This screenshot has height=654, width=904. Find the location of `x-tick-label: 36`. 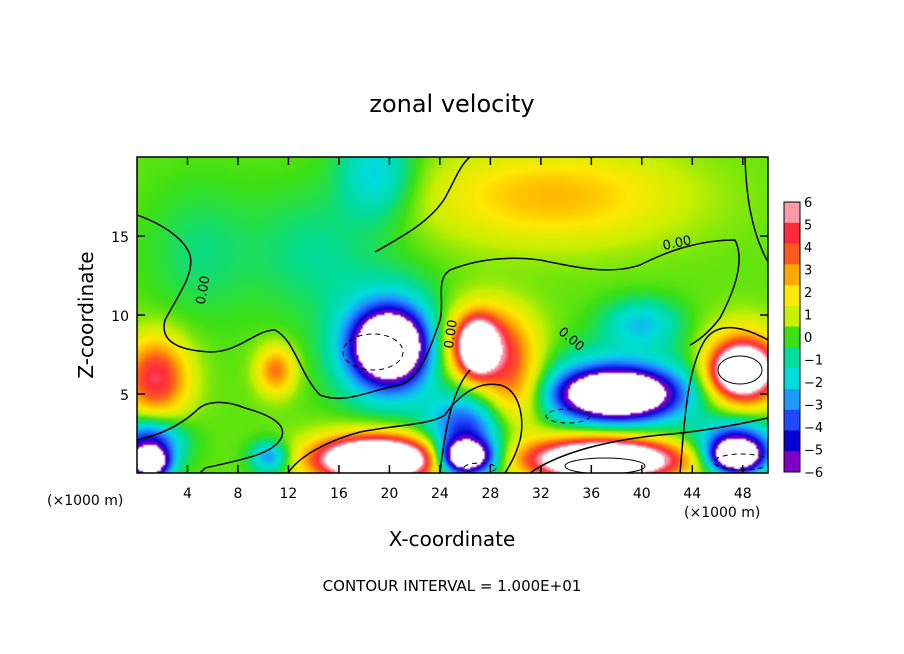

x-tick-label: 36 is located at coordinates (591, 494).